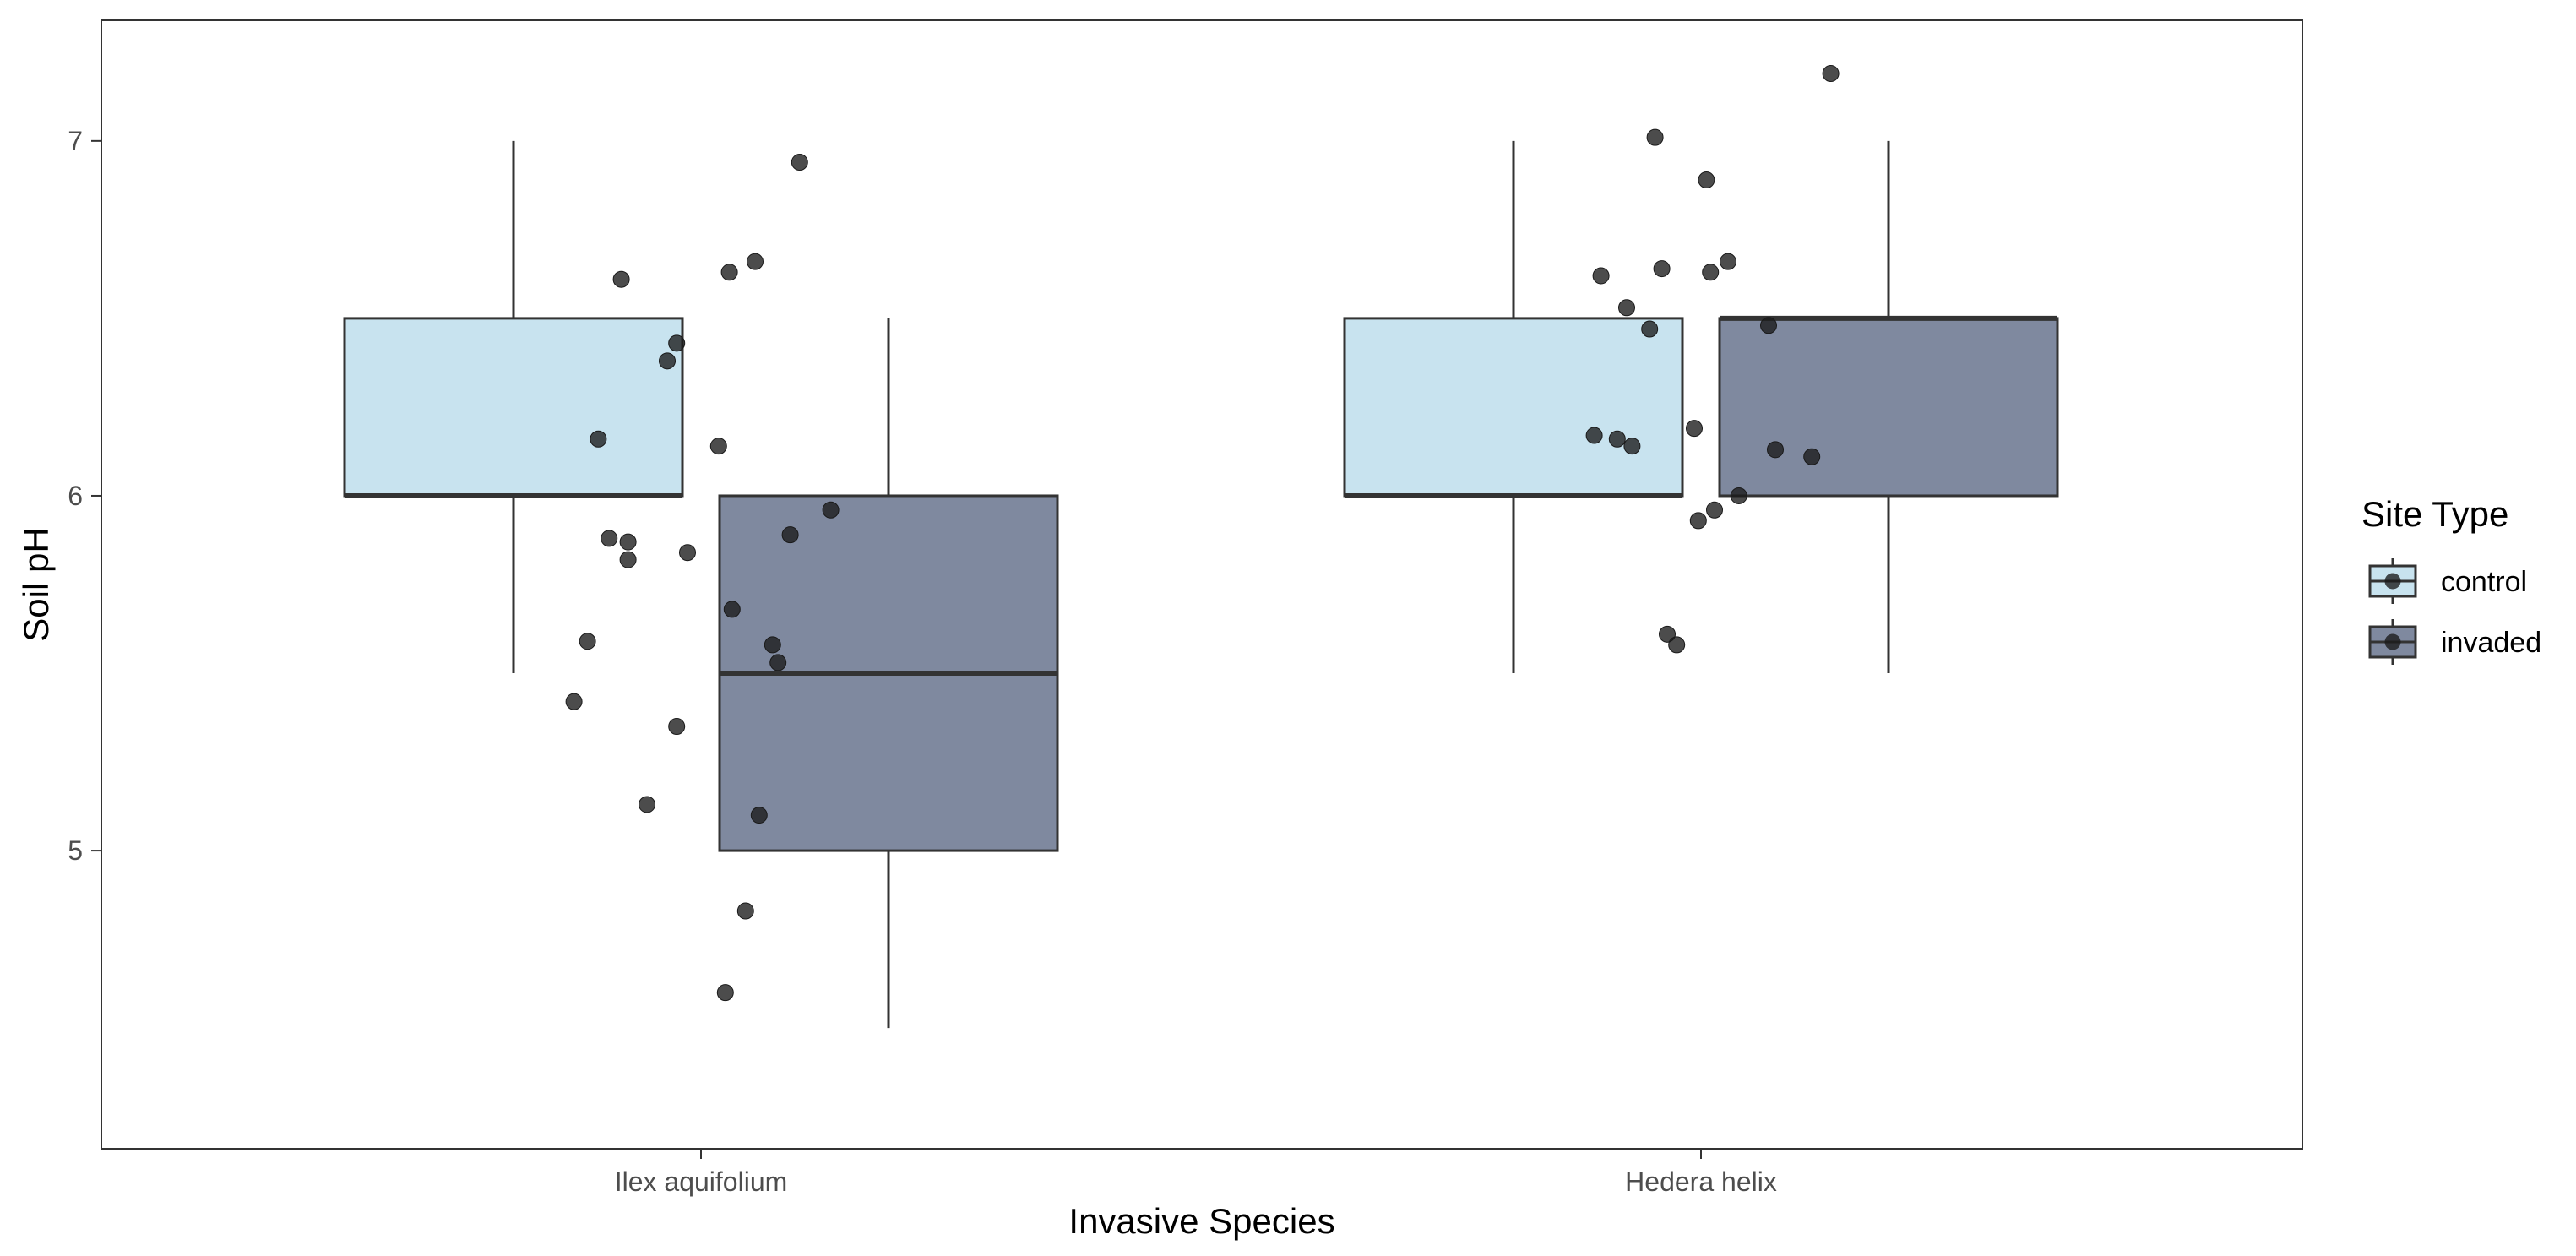  Describe the element at coordinates (75, 141) in the screenshot. I see `y-tick-label: 7` at that location.